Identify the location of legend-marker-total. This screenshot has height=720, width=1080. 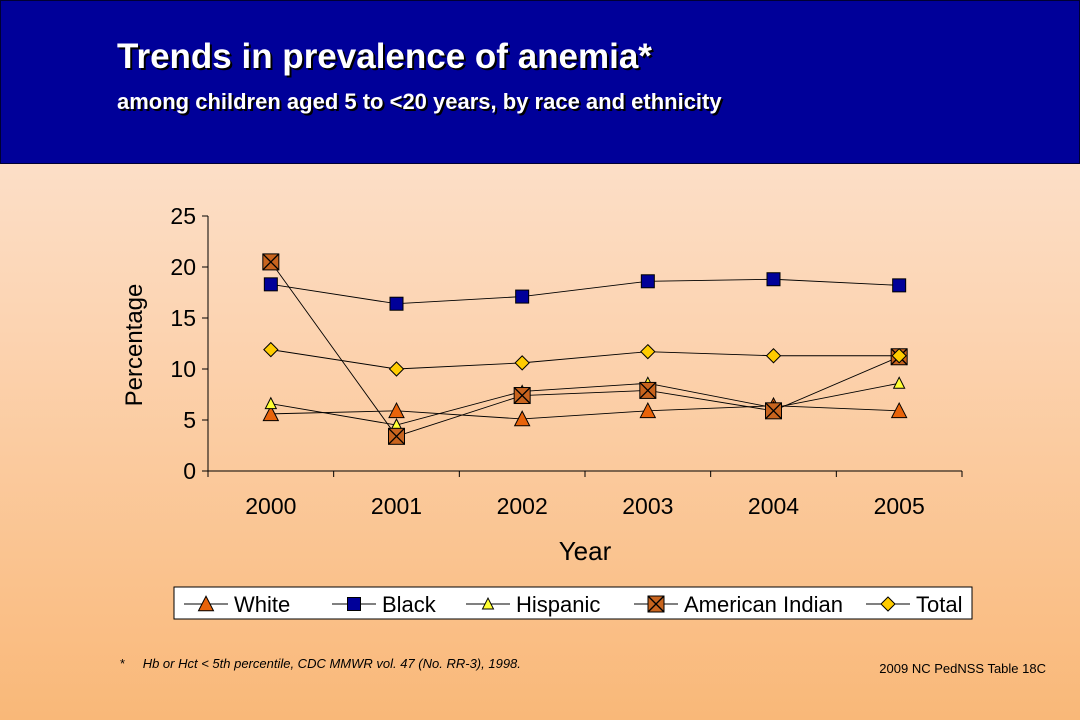
(888, 604).